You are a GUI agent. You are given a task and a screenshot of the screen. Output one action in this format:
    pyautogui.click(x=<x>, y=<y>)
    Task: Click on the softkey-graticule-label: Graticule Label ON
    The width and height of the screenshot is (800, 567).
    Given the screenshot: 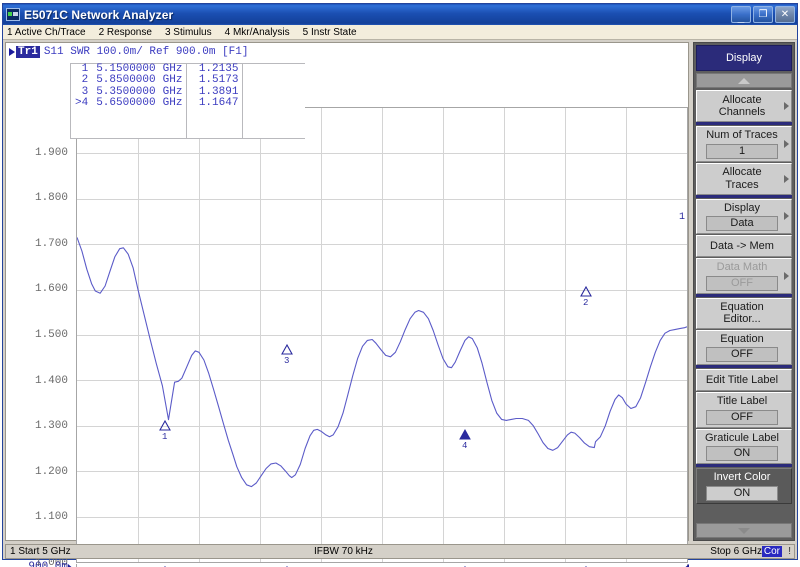 What is the action you would take?
    pyautogui.click(x=744, y=447)
    